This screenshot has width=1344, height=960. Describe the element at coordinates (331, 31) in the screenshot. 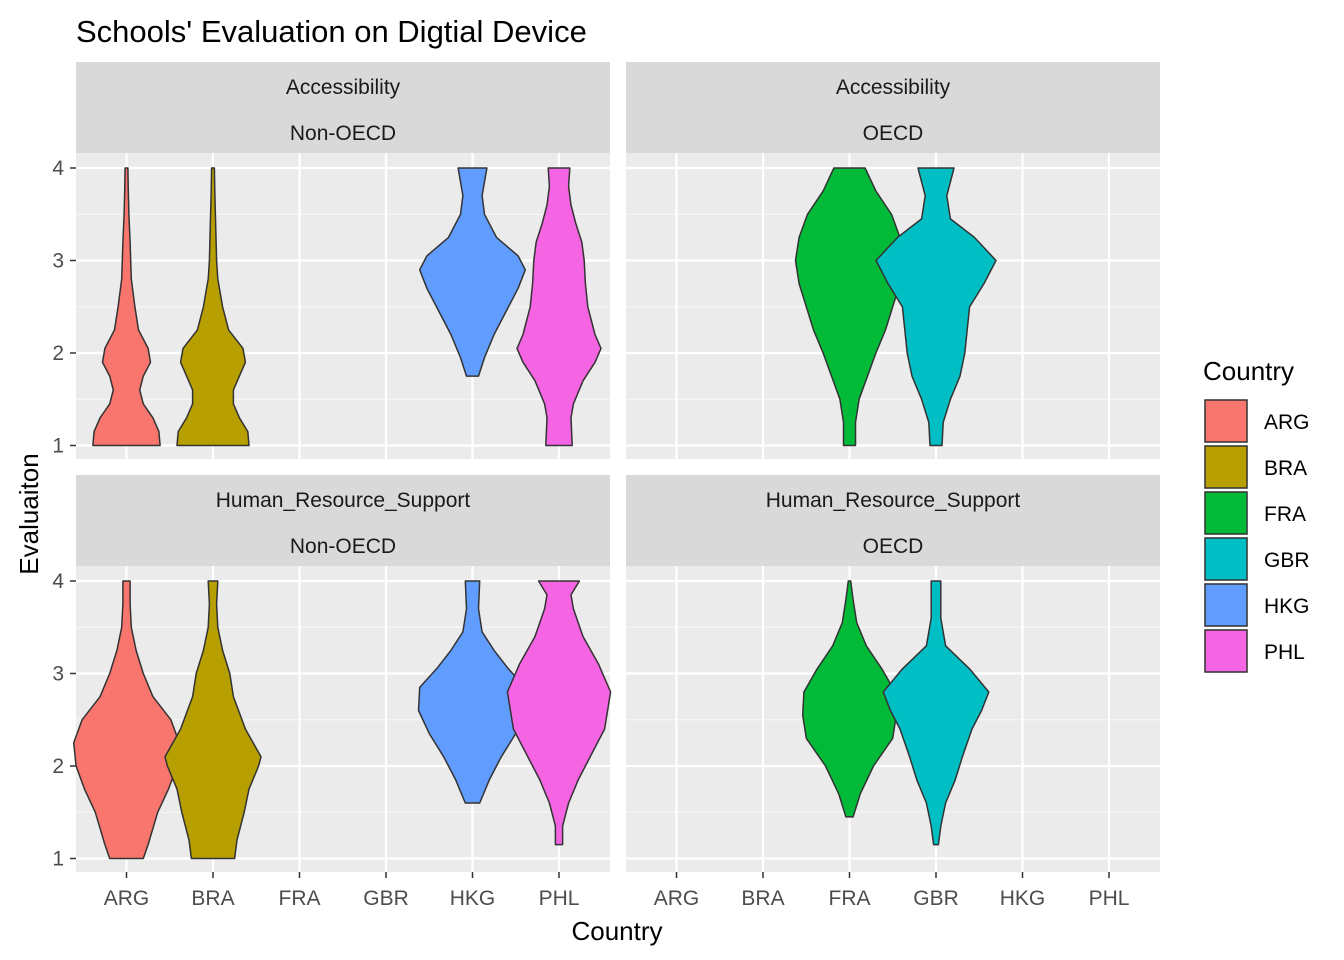

I see `chart-title: Schools' Evaluation on Digtial Device` at that location.